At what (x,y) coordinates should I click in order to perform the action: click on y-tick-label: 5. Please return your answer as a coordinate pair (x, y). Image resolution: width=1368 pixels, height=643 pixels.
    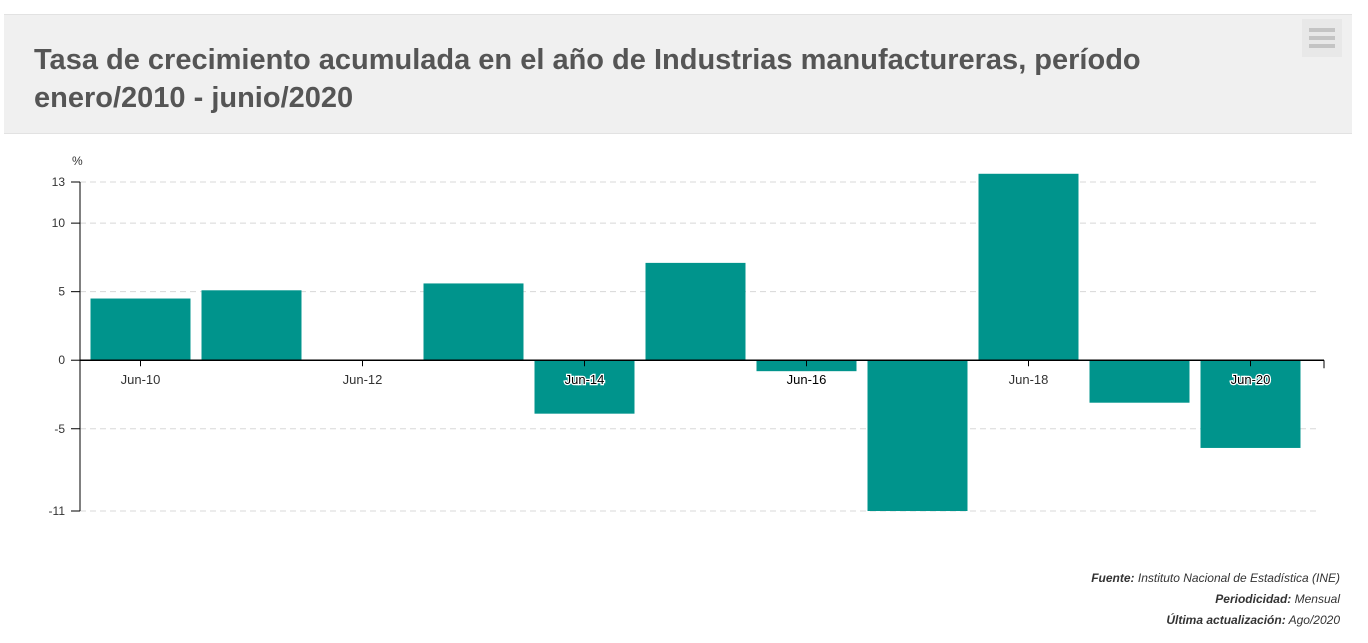
    Looking at the image, I should click on (61, 292).